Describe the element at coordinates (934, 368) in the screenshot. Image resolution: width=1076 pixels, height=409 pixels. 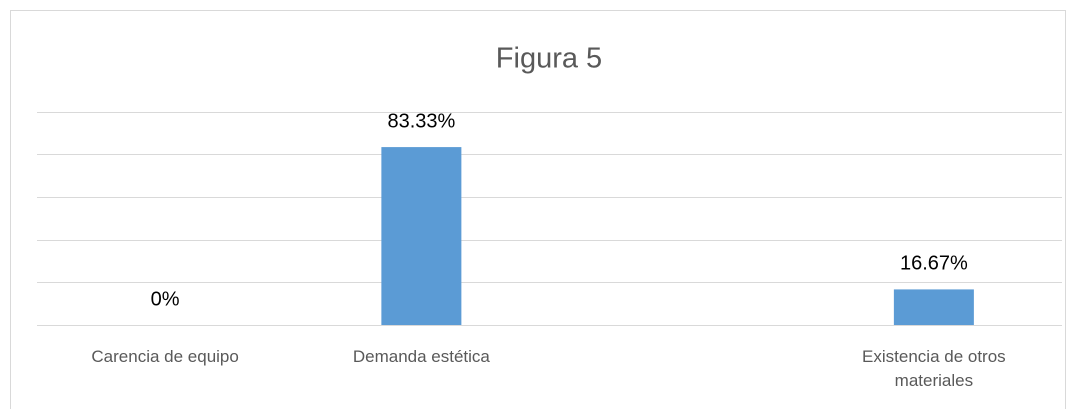
I see `x-tick-label: Existencia de otros materiales` at that location.